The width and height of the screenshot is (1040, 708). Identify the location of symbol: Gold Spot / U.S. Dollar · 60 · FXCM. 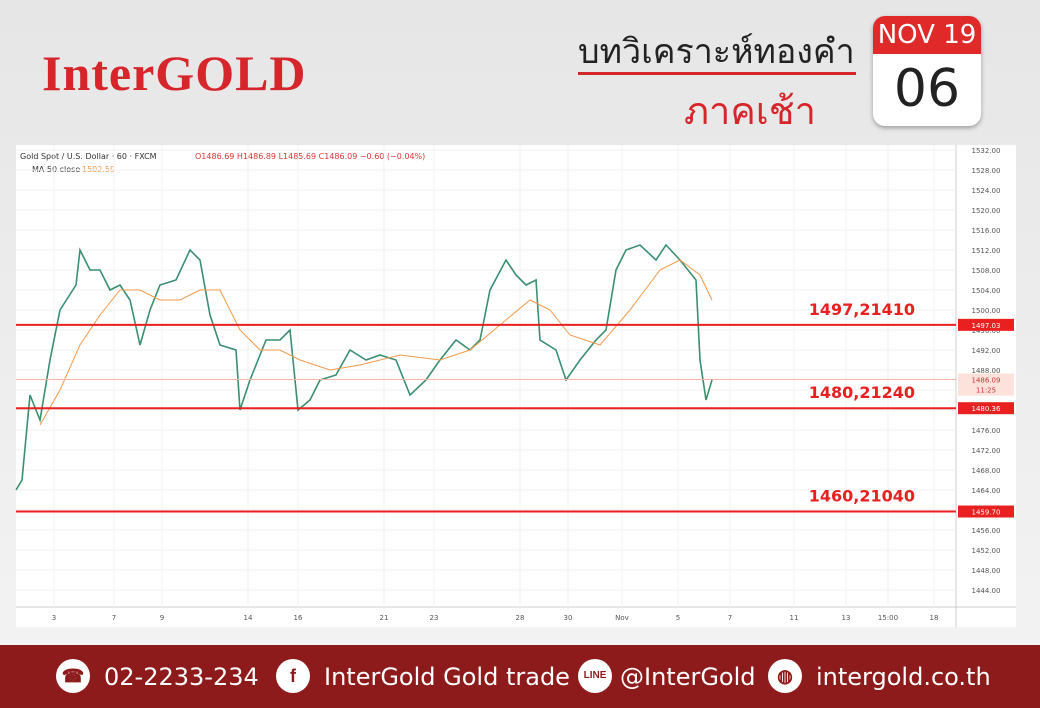
(88, 156).